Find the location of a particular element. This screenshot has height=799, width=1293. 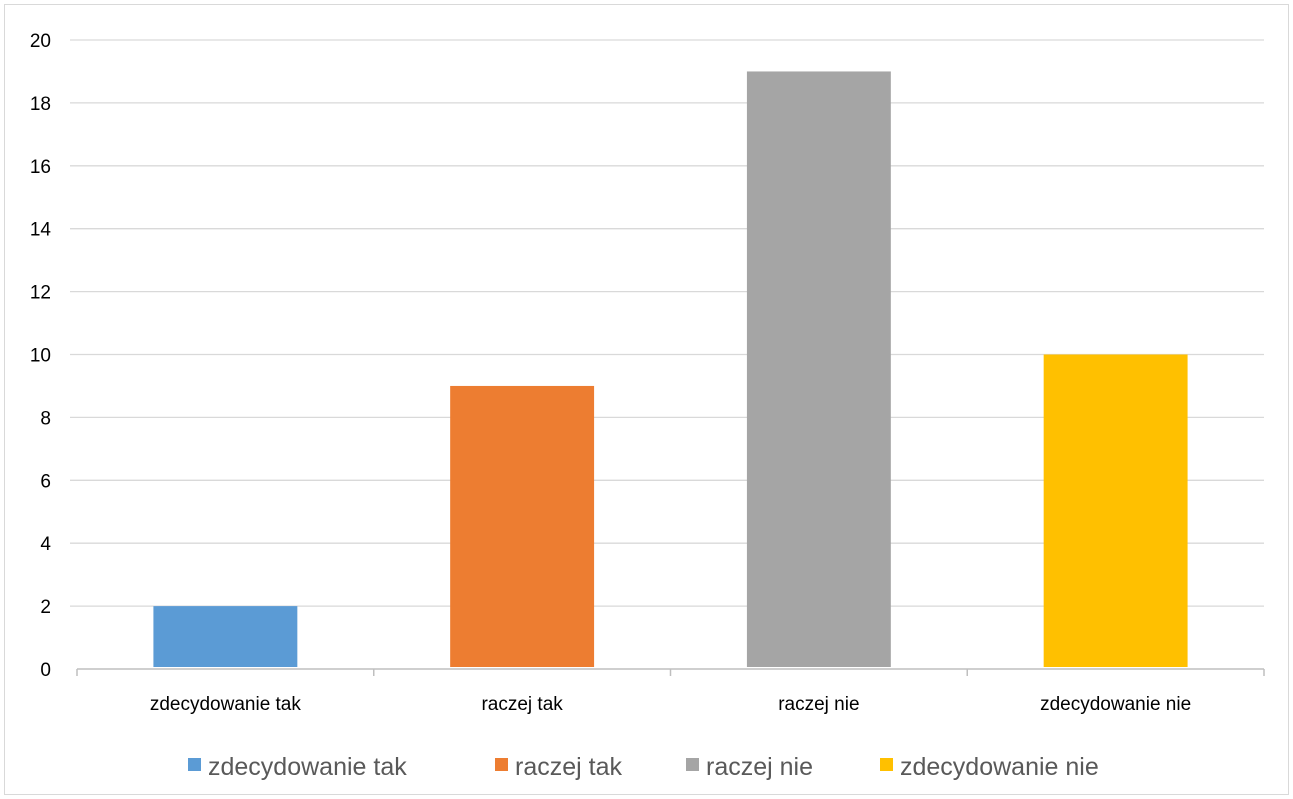

y-tick-label: 16 is located at coordinates (40, 167).